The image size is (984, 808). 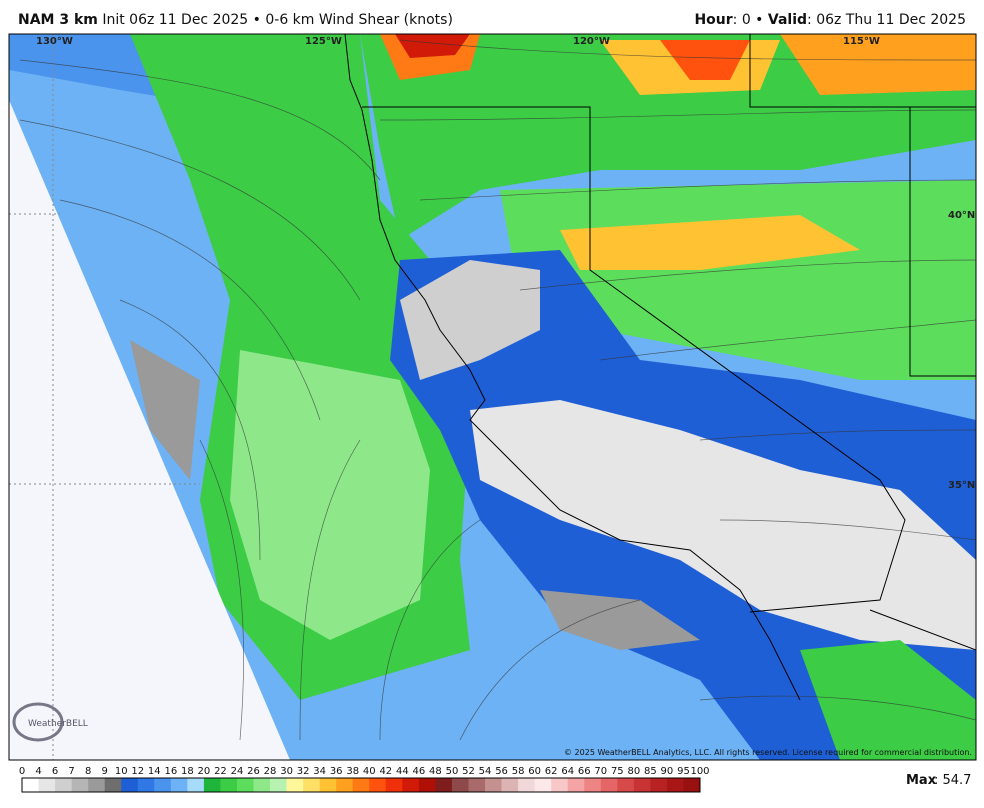 What do you see at coordinates (567, 771) in the screenshot?
I see `colorbar-label: 64` at bounding box center [567, 771].